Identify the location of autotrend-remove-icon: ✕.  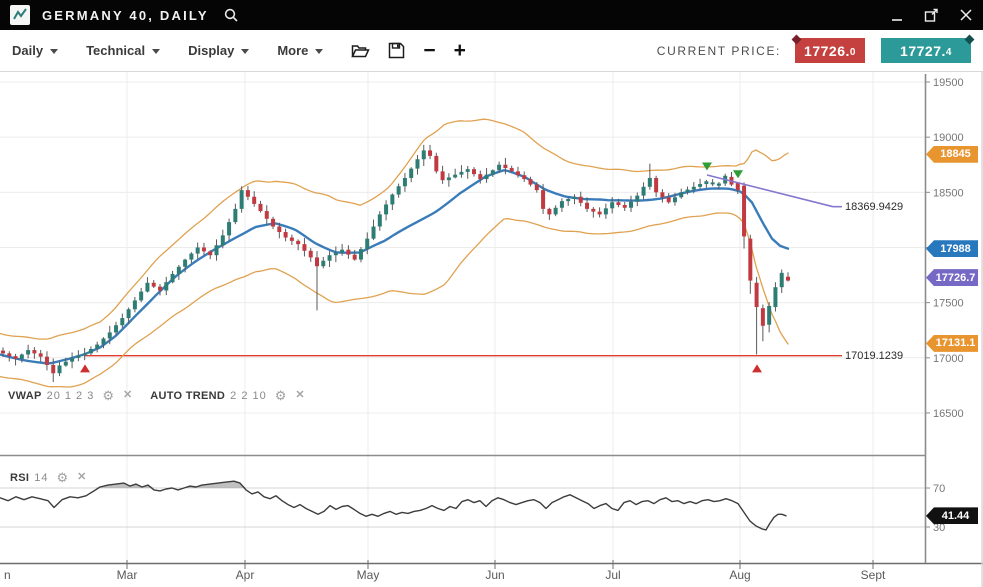
(300, 395).